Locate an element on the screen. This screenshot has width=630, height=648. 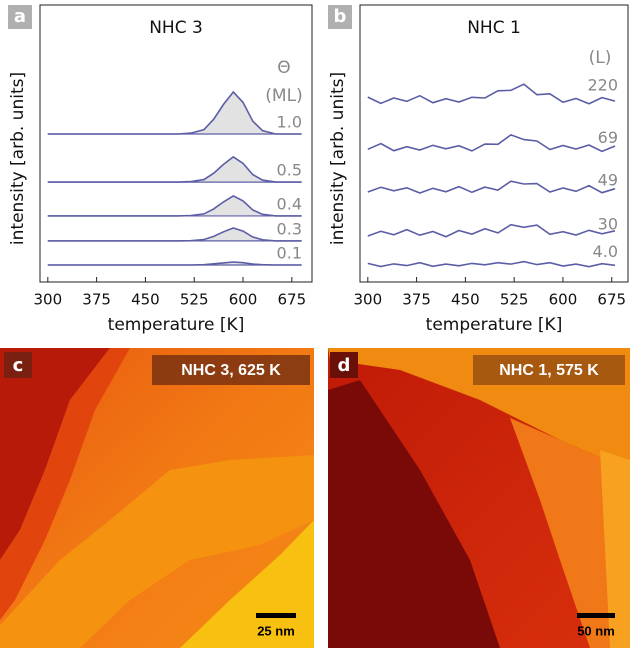
panel-letter: d is located at coordinates (344, 365).